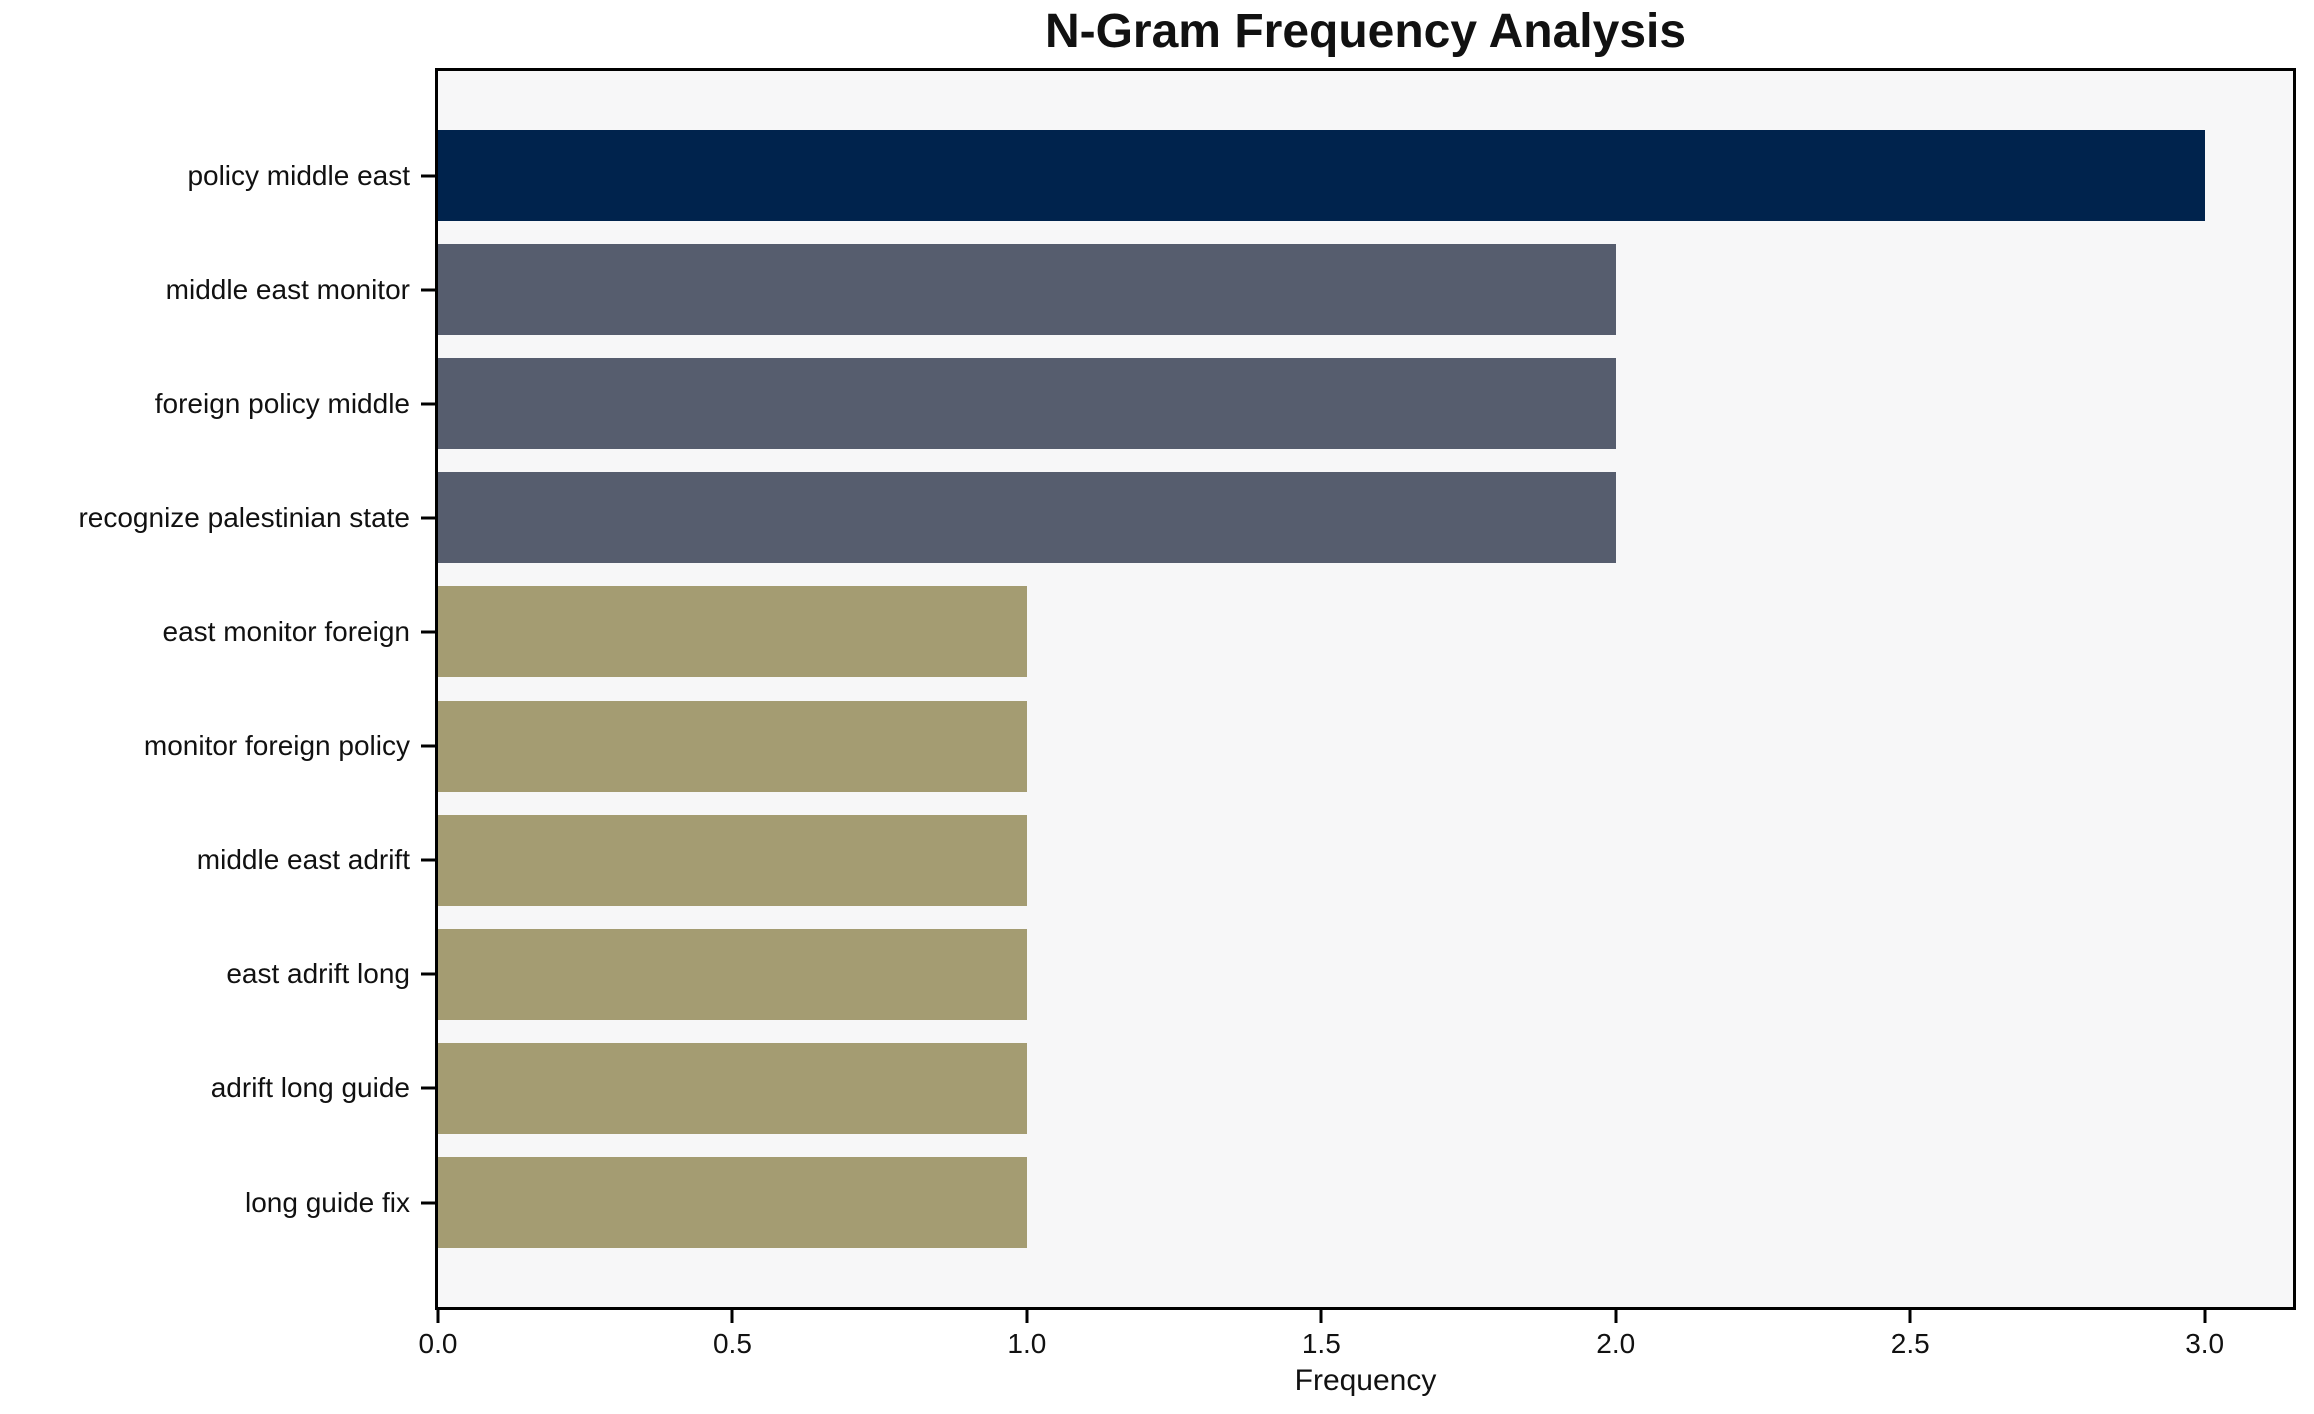 Image resolution: width=2314 pixels, height=1414 pixels. I want to click on category-label: policy middle east, so click(298, 175).